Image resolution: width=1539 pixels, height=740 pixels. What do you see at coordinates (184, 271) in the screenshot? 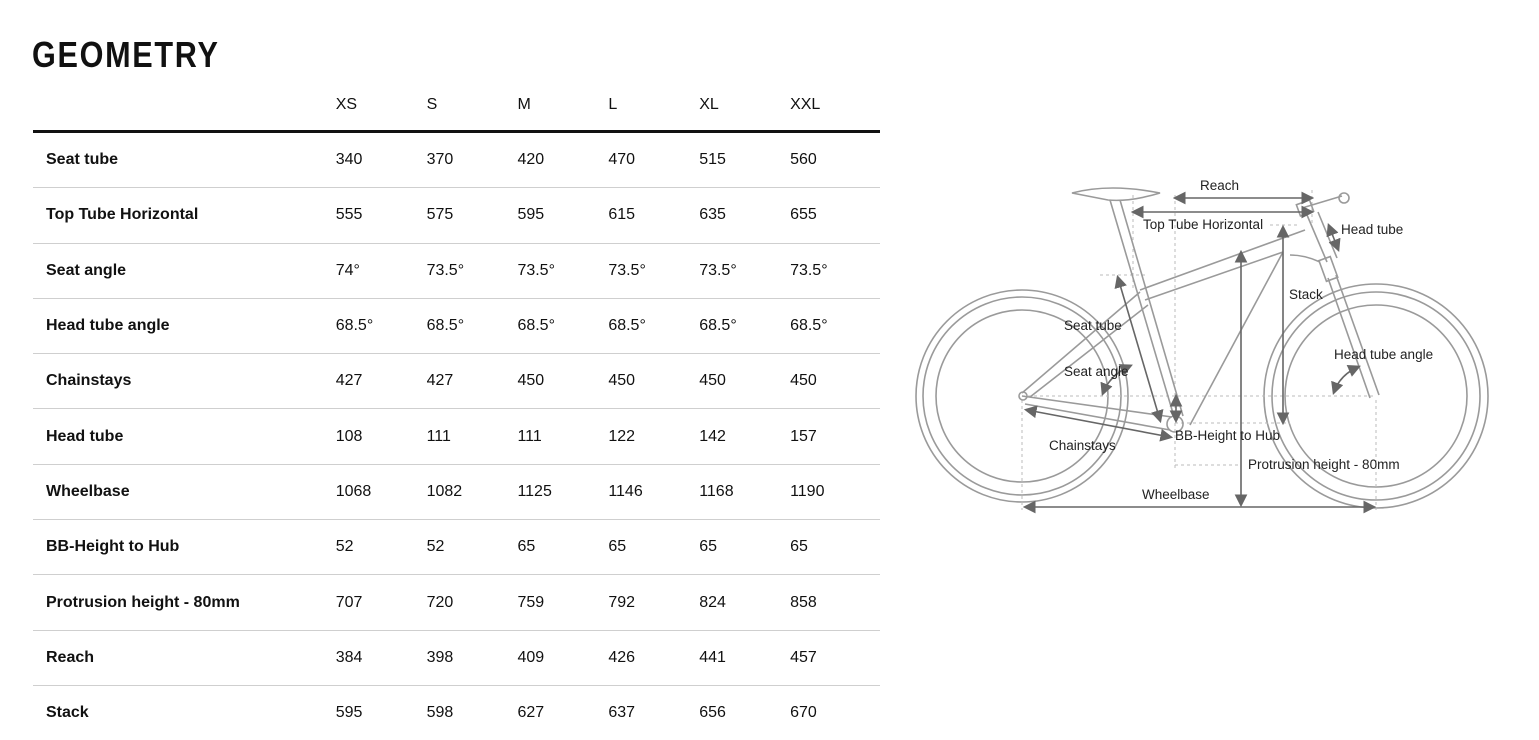
I see `row-label: Seat angle` at bounding box center [184, 271].